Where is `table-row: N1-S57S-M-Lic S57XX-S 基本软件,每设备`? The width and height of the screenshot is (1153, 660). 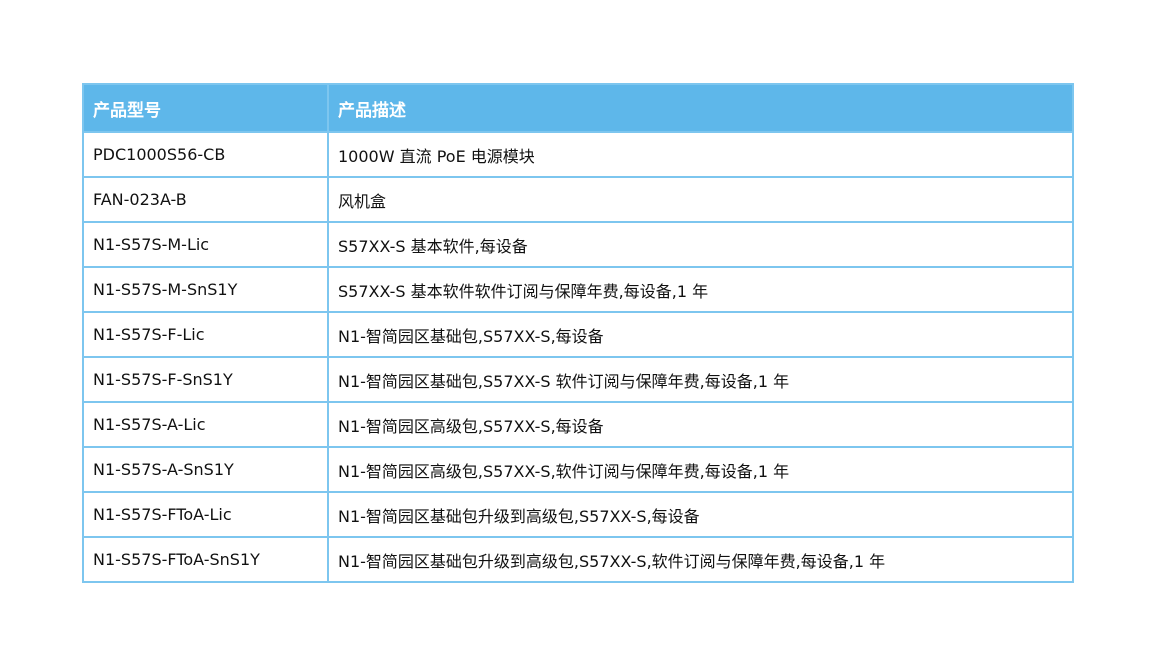
table-row: N1-S57S-M-Lic S57XX-S 基本软件,每设备 is located at coordinates (578, 244).